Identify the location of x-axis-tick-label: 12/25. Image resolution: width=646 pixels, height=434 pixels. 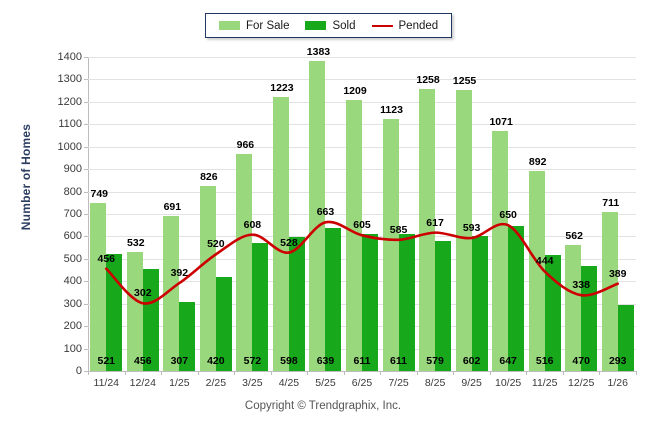
(581, 383).